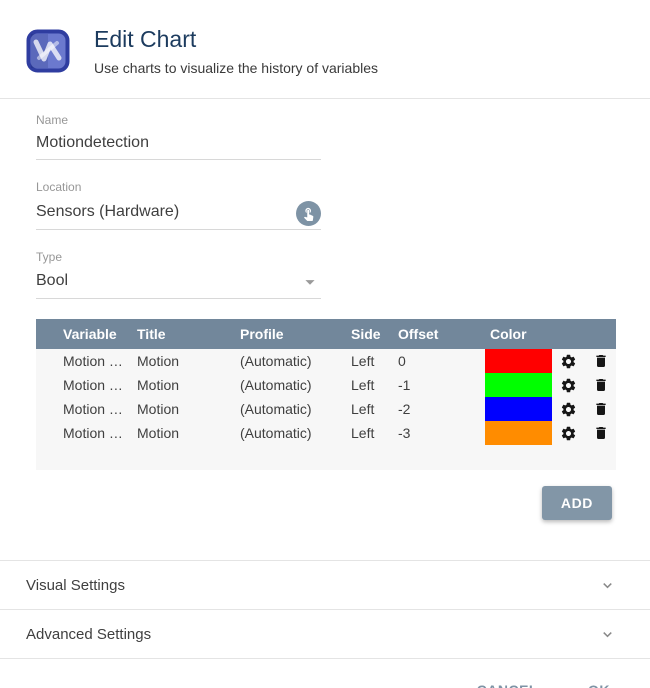  Describe the element at coordinates (326, 409) in the screenshot. I see `table-row: Motion … Motion (Automatic) Left -2` at that location.